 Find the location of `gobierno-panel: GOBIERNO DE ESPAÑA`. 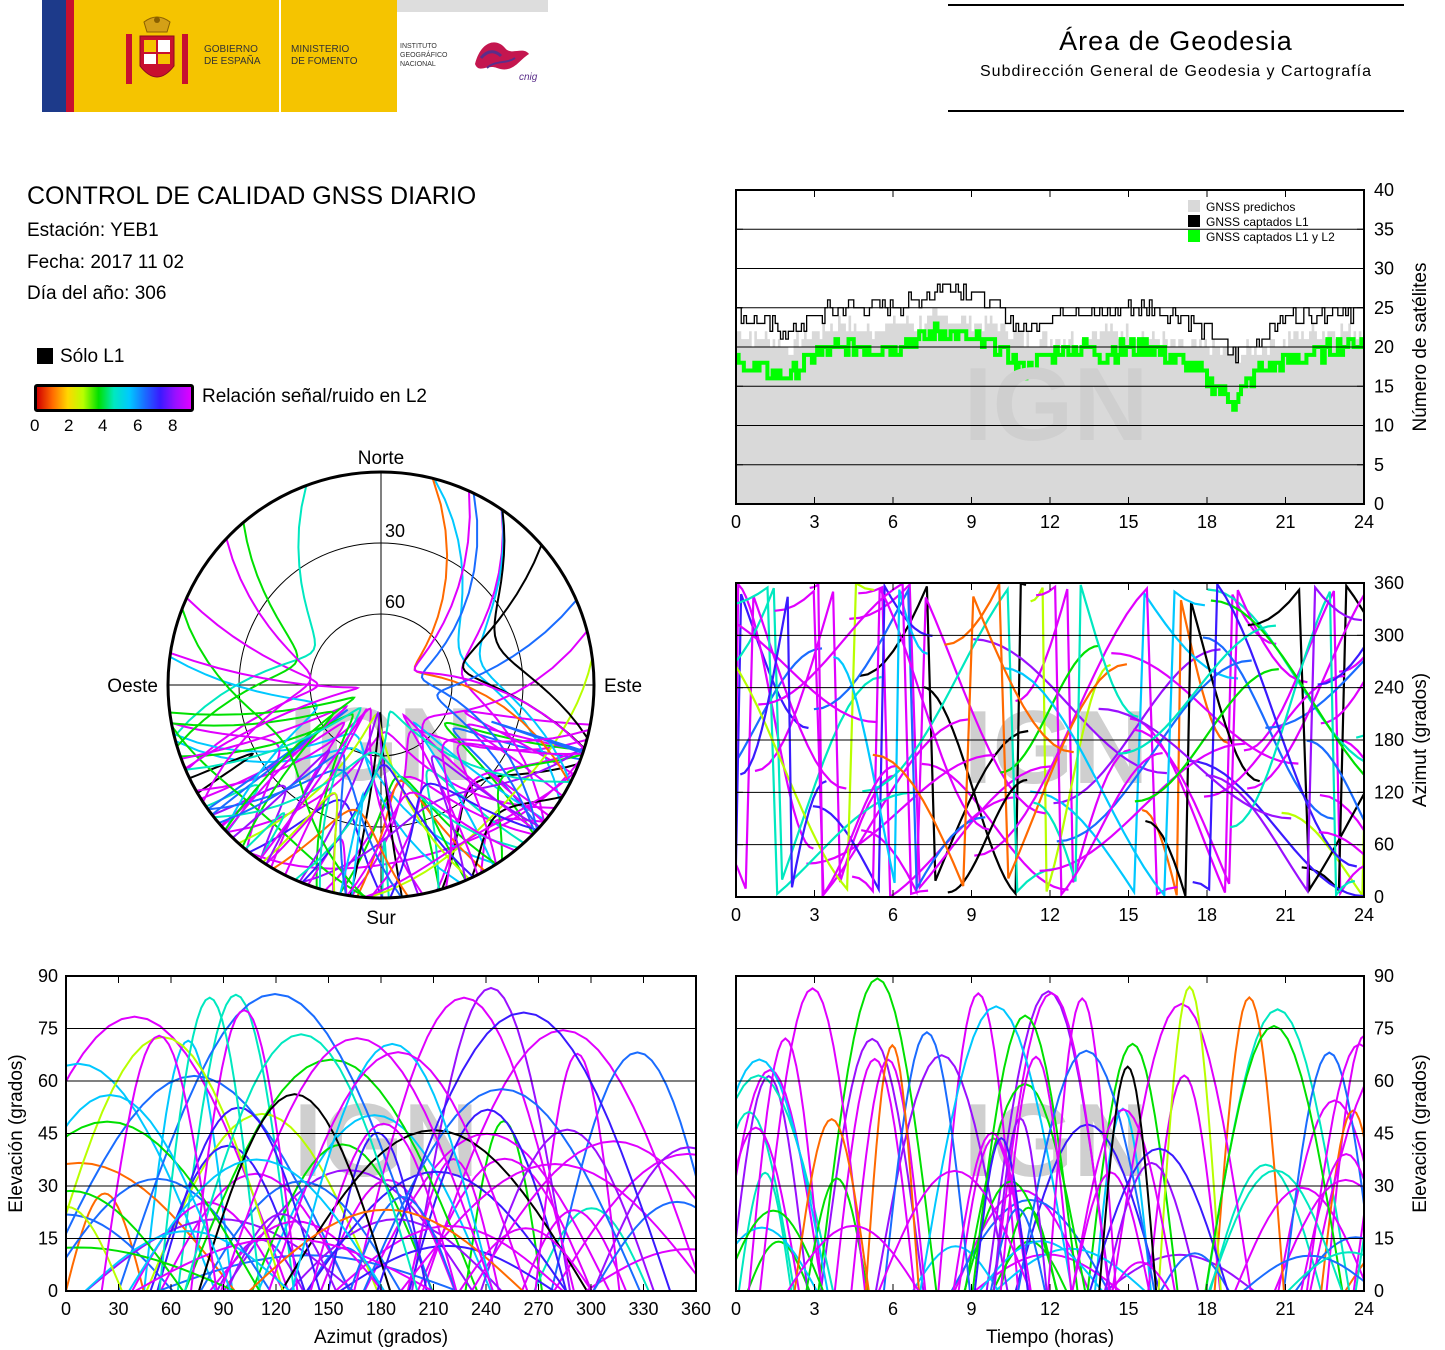

gobierno-panel: GOBIERNO DE ESPAÑA is located at coordinates (195, 56).